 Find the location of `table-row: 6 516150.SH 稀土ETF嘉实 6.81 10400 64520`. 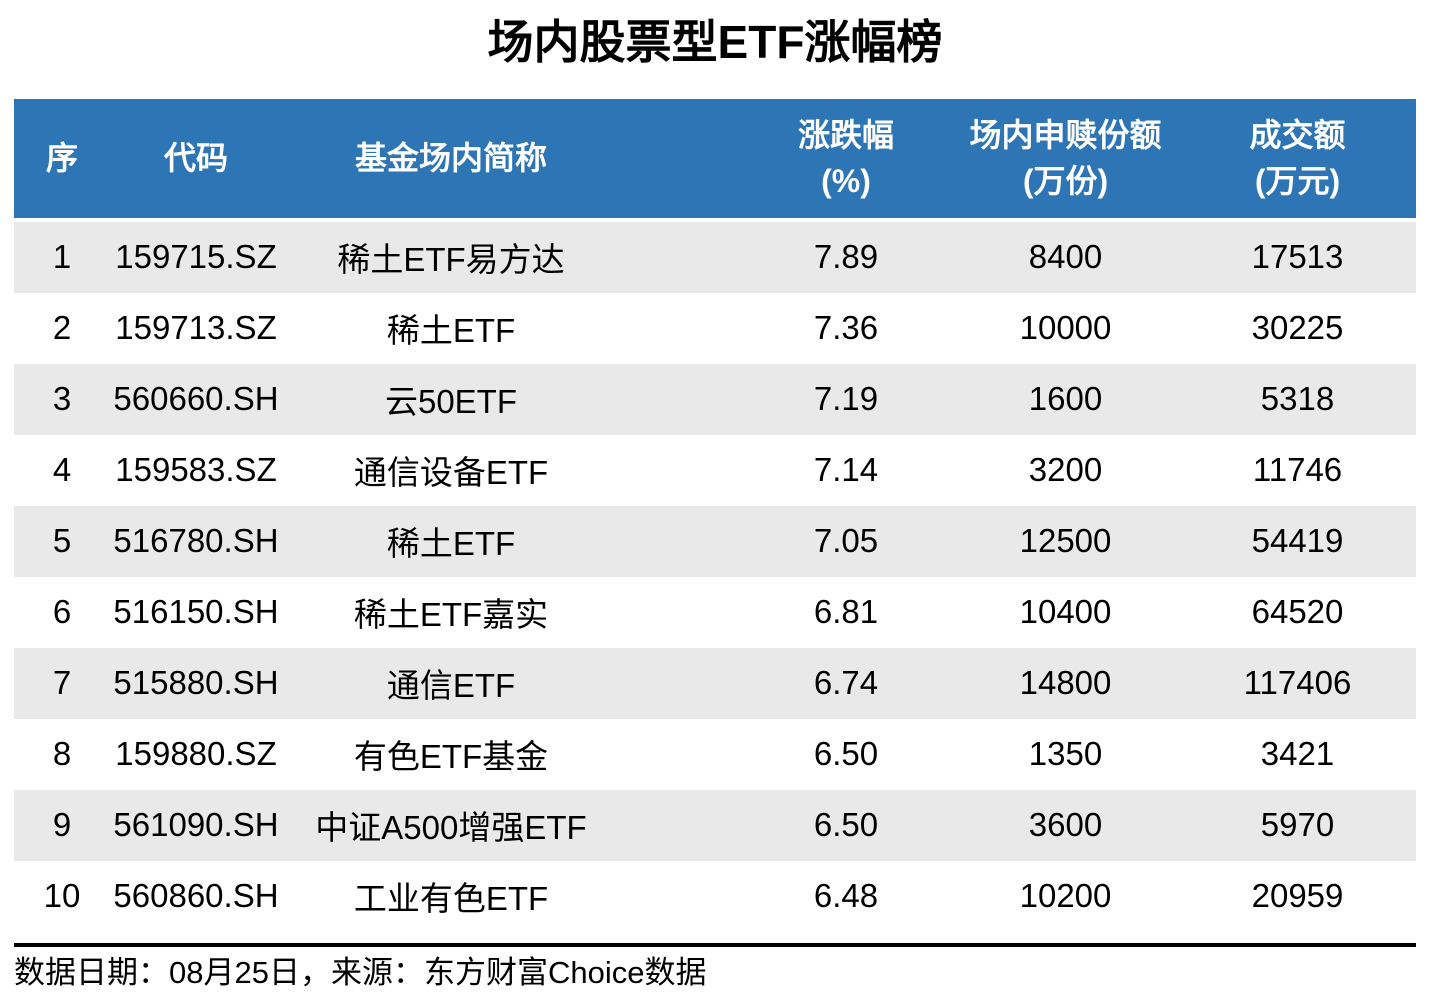

table-row: 6 516150.SH 稀土ETF嘉实 6.81 10400 64520 is located at coordinates (715, 612).